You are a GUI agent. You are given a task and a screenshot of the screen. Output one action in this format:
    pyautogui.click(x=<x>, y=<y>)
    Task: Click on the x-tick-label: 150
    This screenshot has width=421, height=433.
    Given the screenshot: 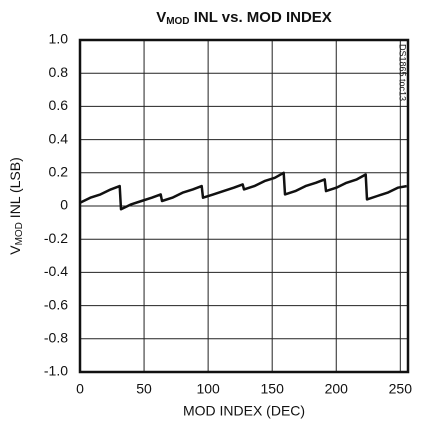 What is the action you would take?
    pyautogui.click(x=273, y=389)
    